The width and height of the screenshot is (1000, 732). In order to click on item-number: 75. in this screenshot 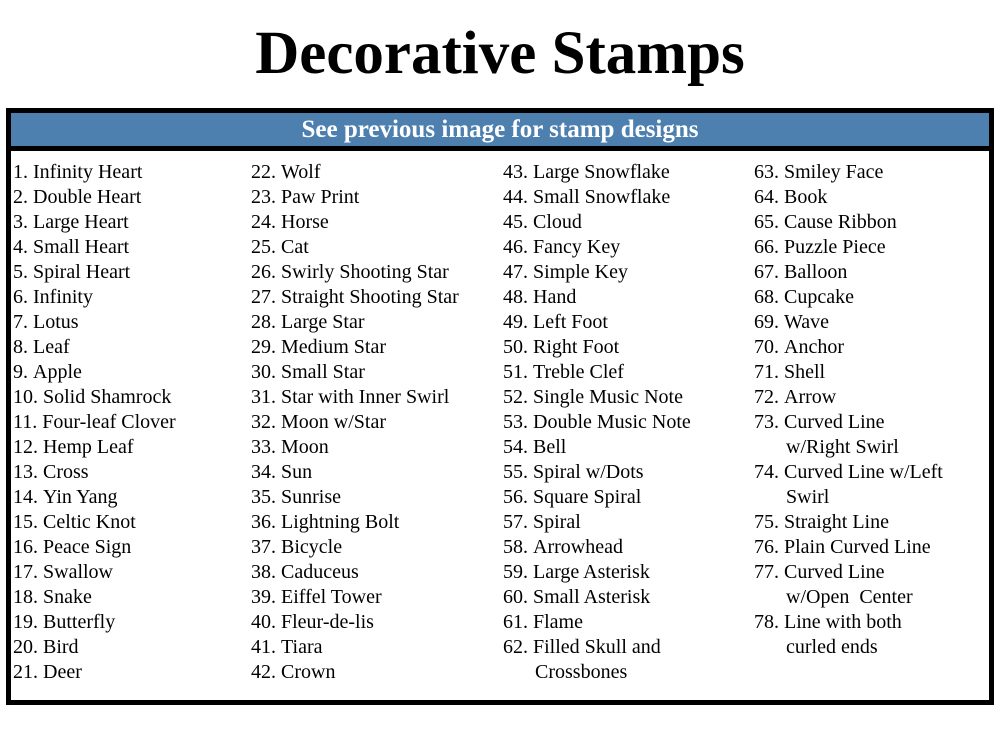, I will do `click(766, 522)`.